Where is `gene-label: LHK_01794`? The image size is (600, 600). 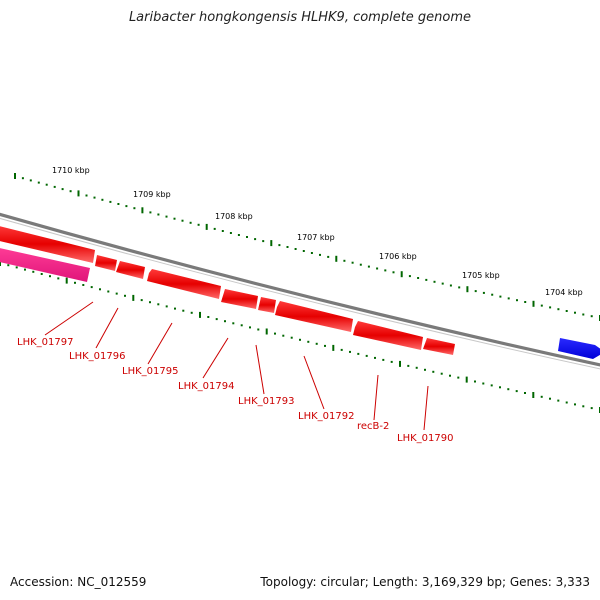
gene-label: LHK_01794 is located at coordinates (206, 386).